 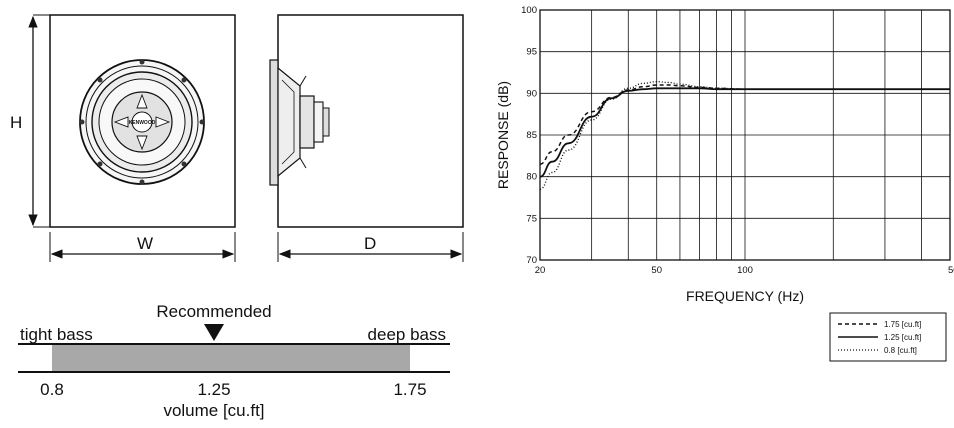 I want to click on speaker-logo: KENWOOD, so click(x=142, y=123).